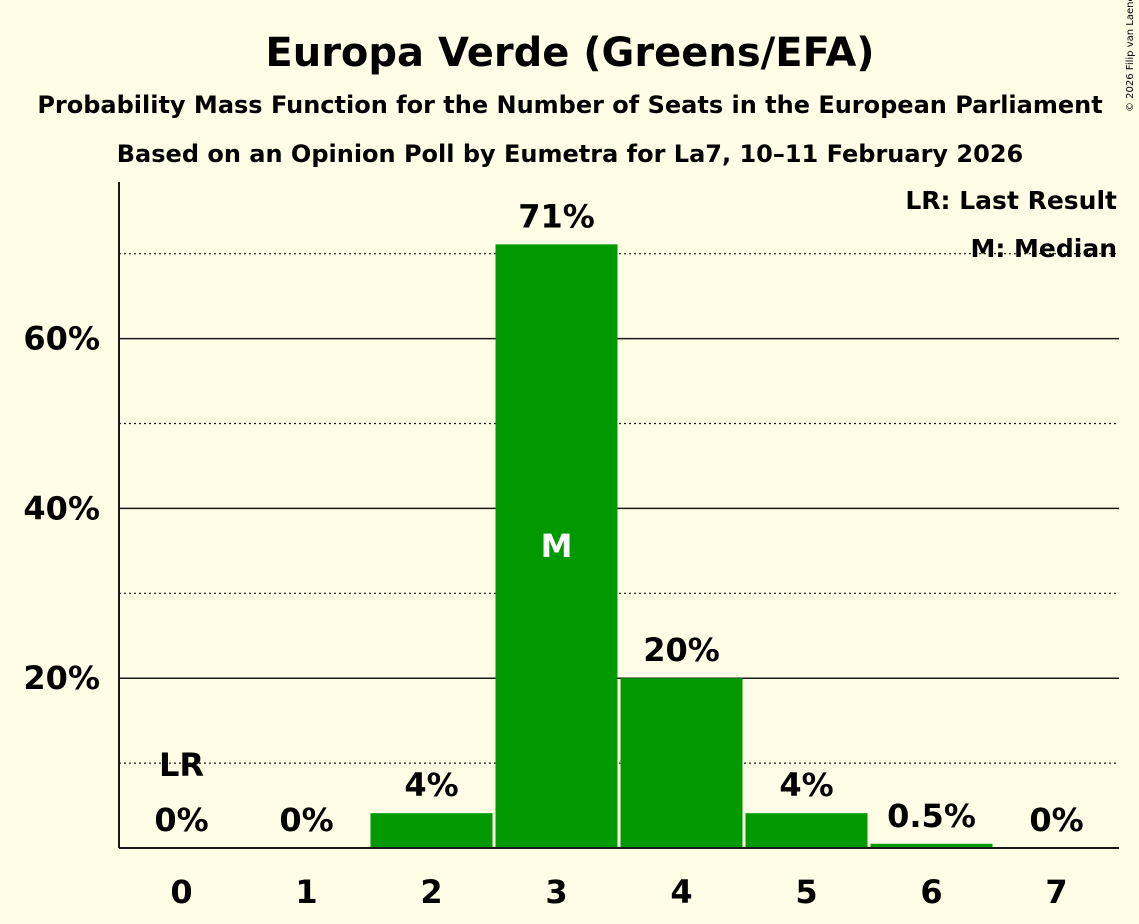 This screenshot has height=924, width=1139. I want to click on x-tick-label: 7, so click(1056, 892).